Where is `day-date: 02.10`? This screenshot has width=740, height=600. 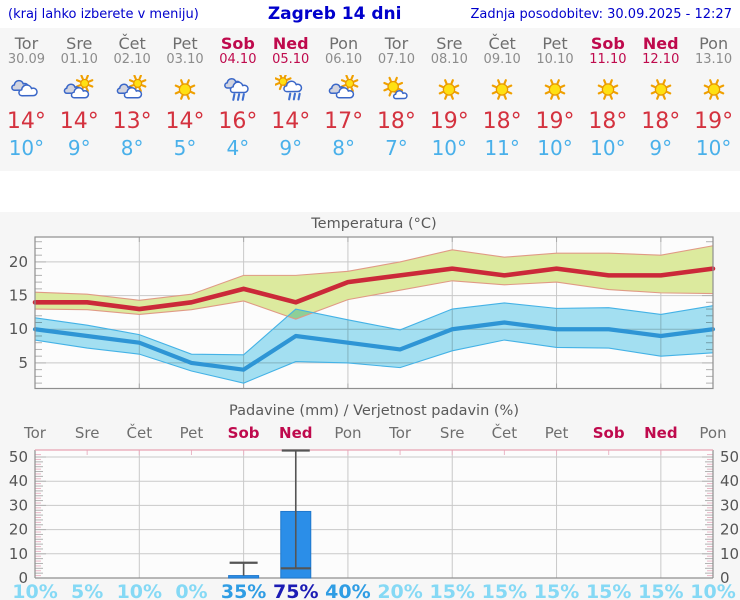 day-date: 02.10 is located at coordinates (132, 59).